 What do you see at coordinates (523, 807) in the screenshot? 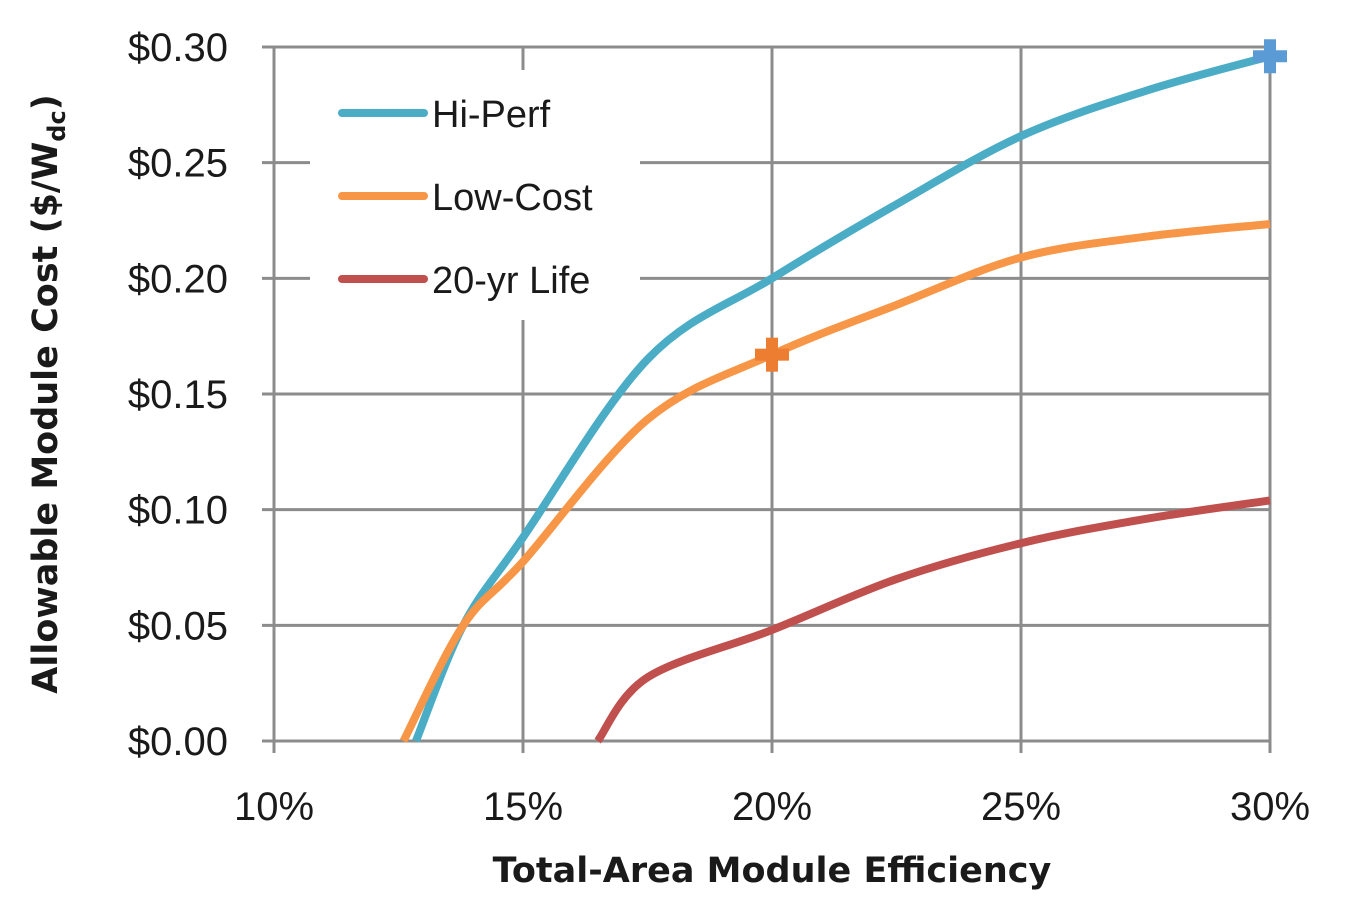
I see `x-tick-label: 15%` at bounding box center [523, 807].